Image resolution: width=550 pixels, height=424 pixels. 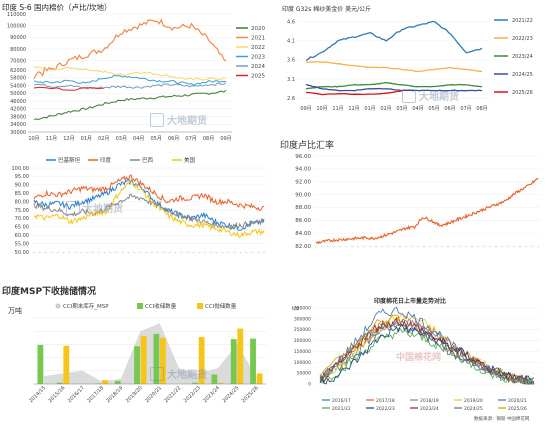 I want to click on tick-label: 2014/15, so click(x=37, y=394).